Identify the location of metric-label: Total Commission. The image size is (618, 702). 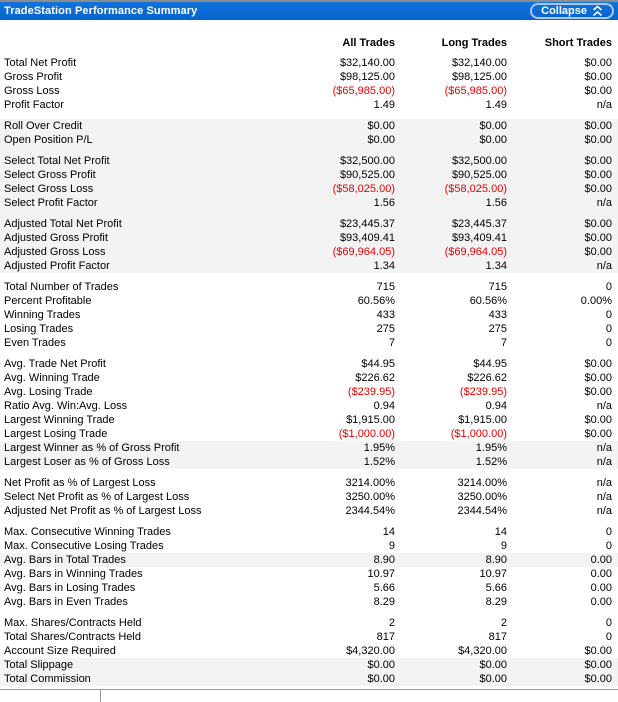
(47, 679).